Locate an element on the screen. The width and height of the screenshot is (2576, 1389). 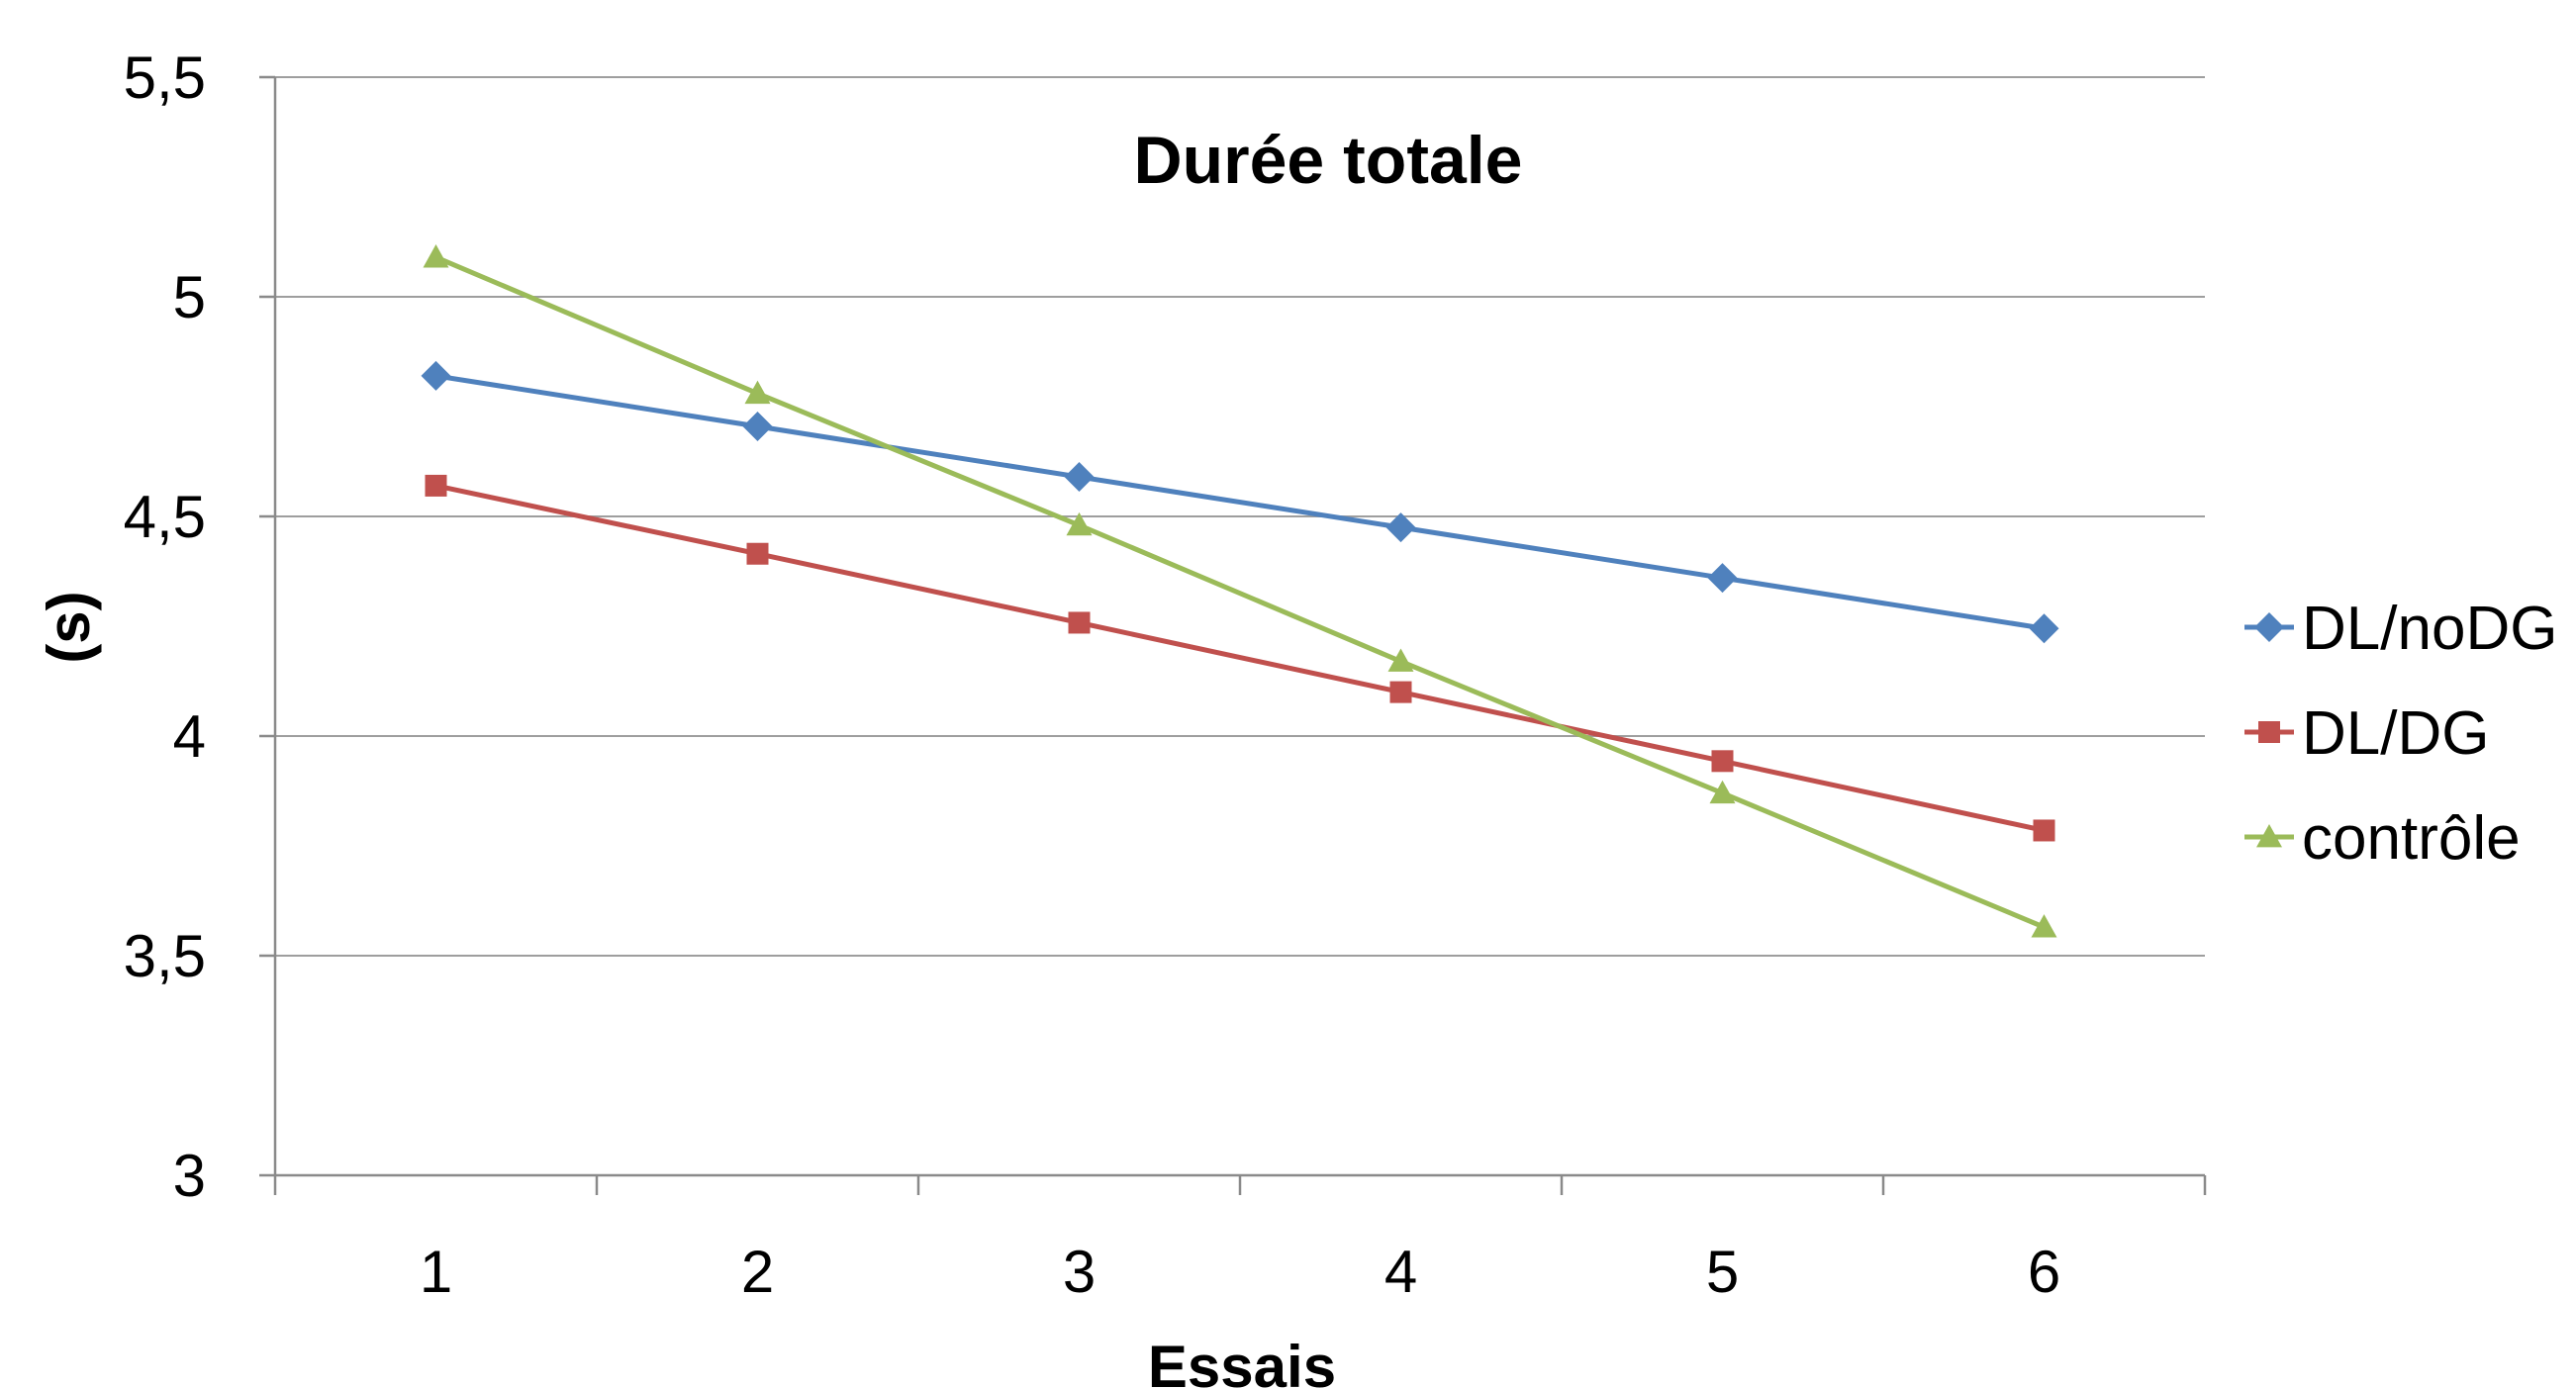
y-tick-label: 4 is located at coordinates (189, 736).